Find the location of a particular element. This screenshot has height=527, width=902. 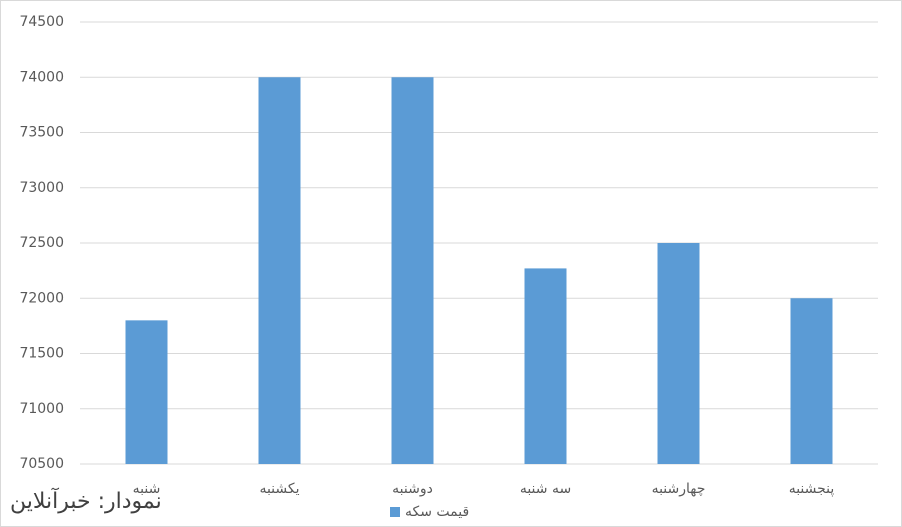

x-tick-label: یکشنبه is located at coordinates (279, 489).